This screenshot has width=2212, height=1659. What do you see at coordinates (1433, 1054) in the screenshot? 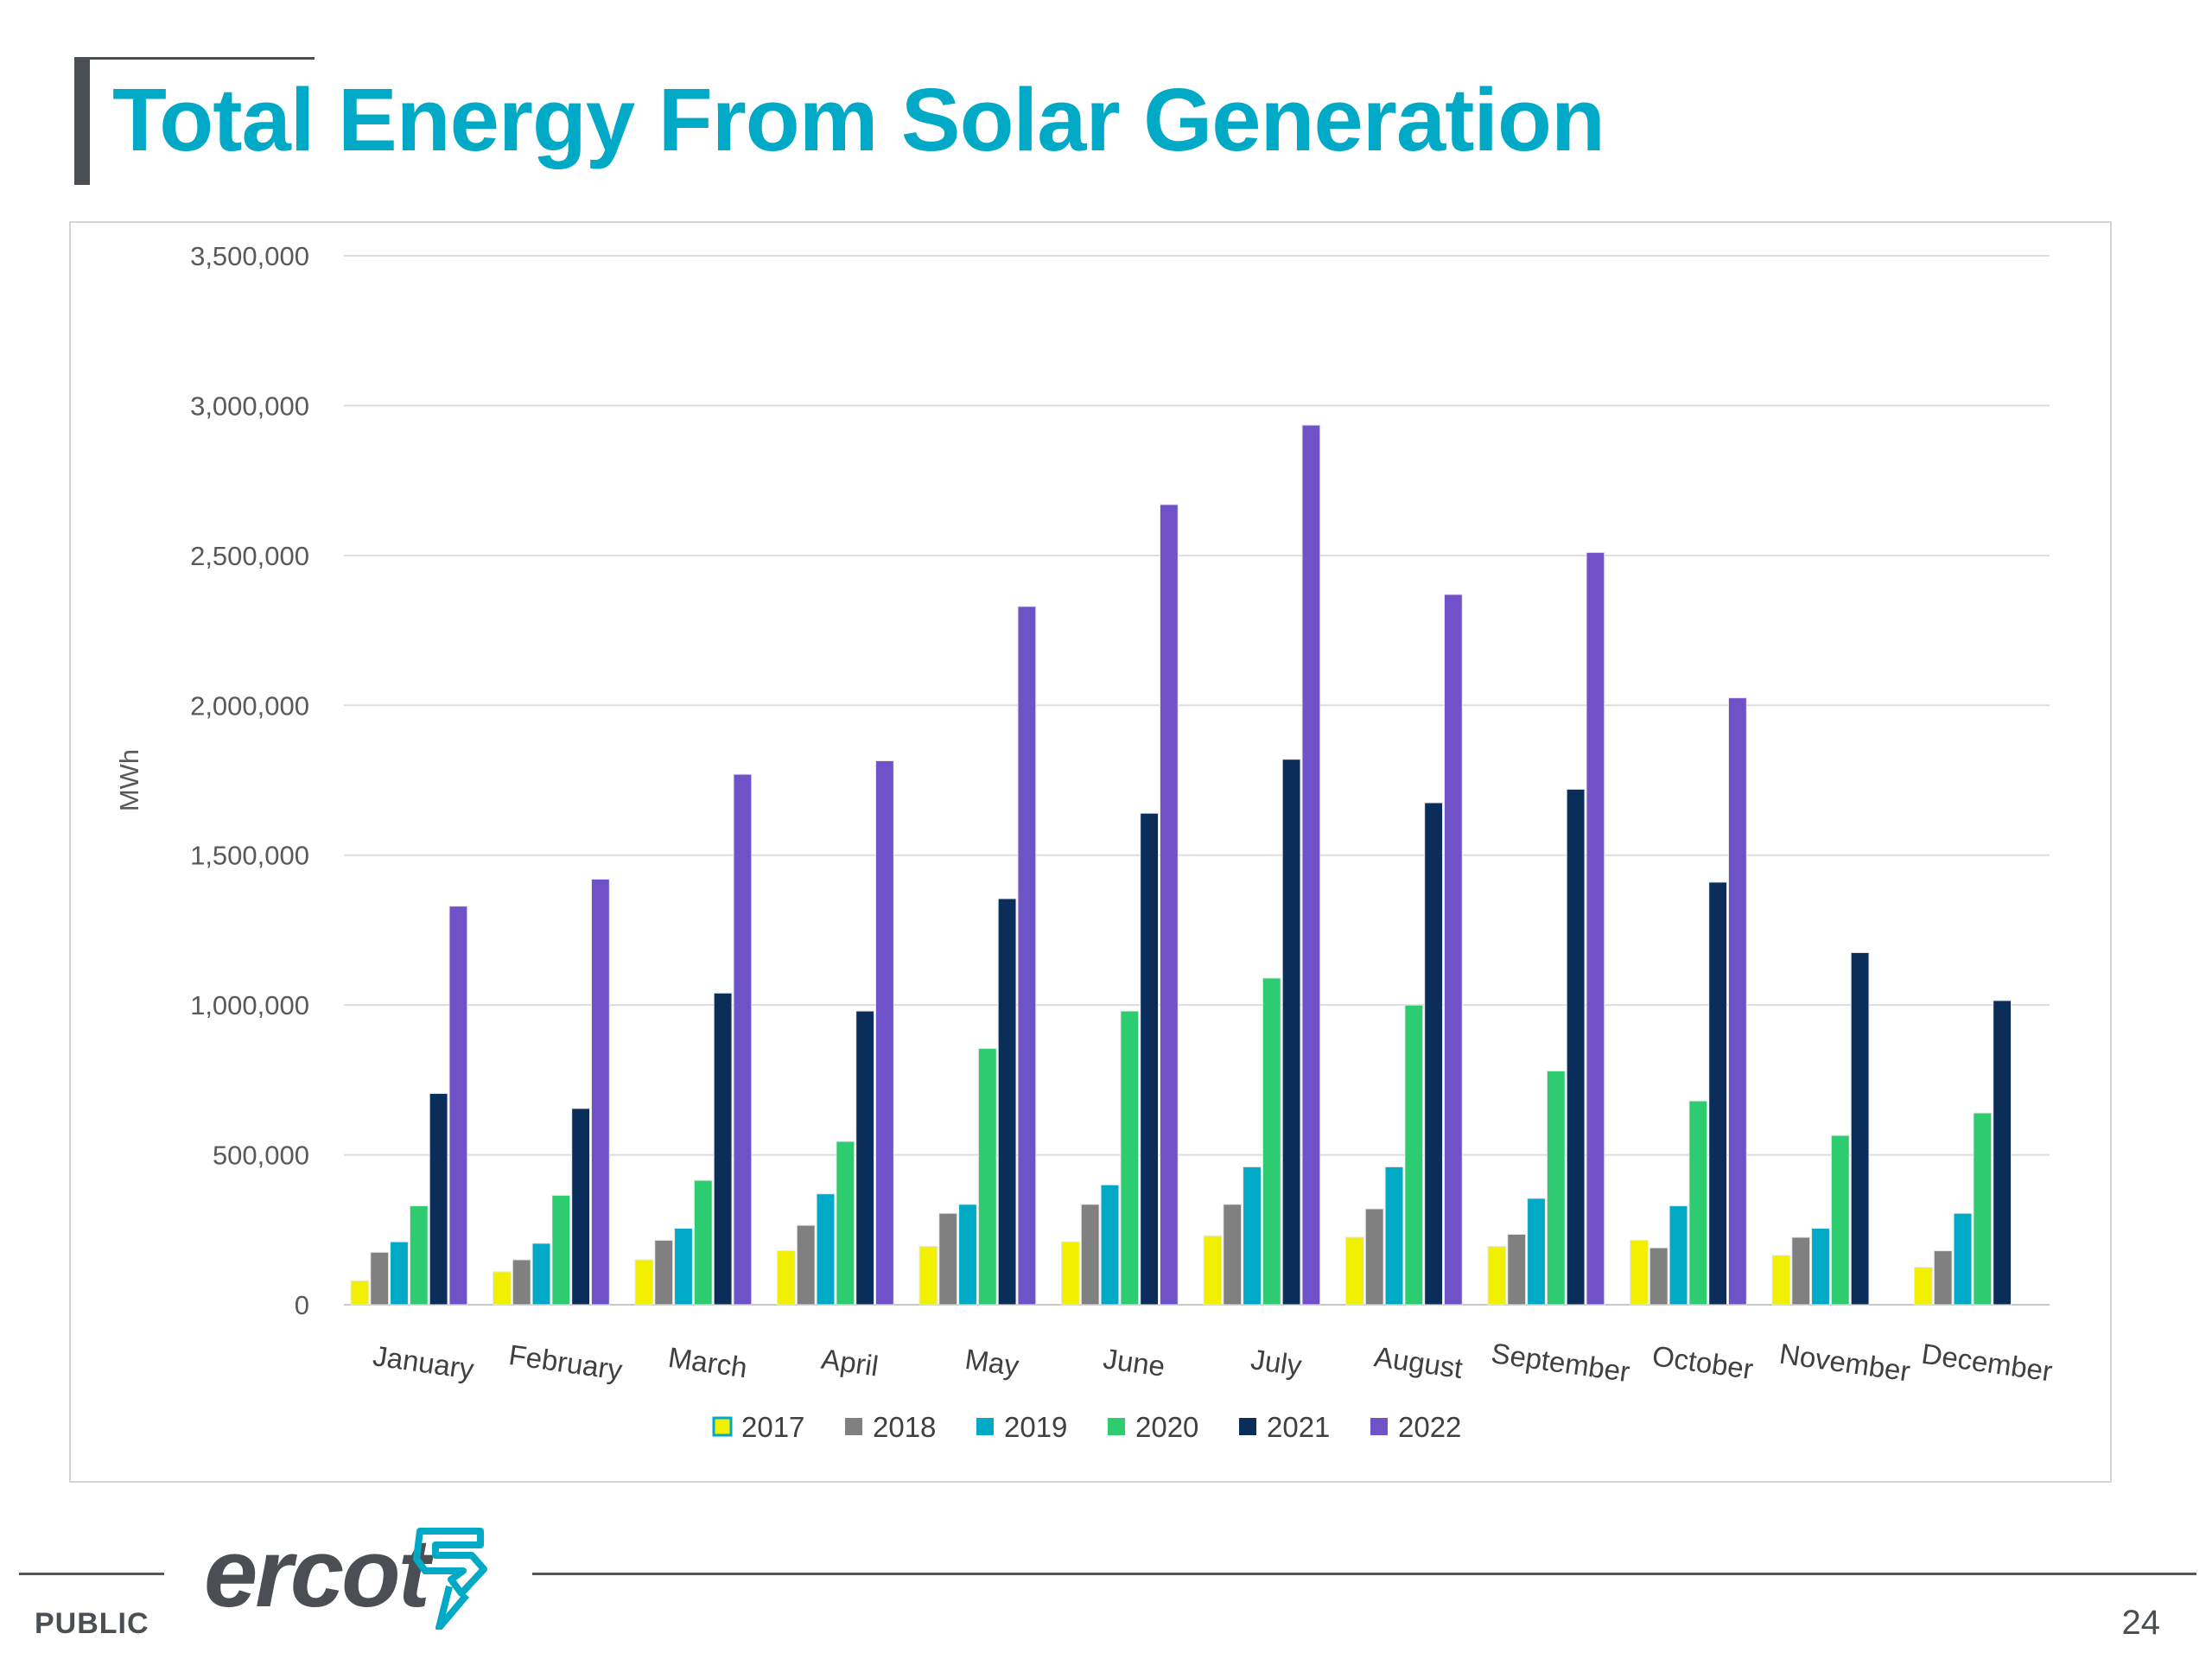
I see `bar-2021-august` at bounding box center [1433, 1054].